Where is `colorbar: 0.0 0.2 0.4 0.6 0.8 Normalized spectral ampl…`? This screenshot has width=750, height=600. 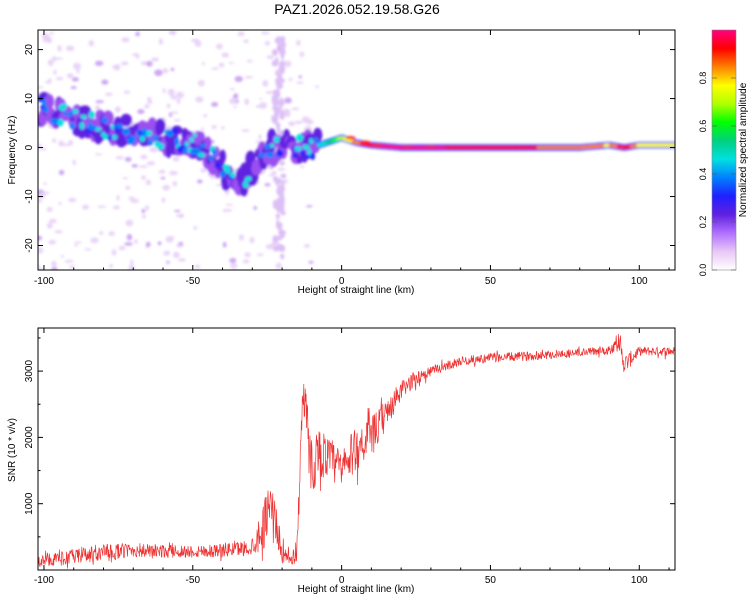
colorbar: 0.0 0.2 0.4 0.6 0.8 Normalized spectral ampl… is located at coordinates (723, 152).